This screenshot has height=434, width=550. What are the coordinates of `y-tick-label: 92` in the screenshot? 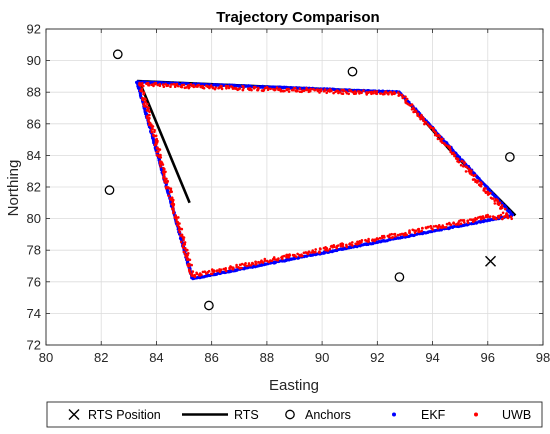 It's located at (34, 29).